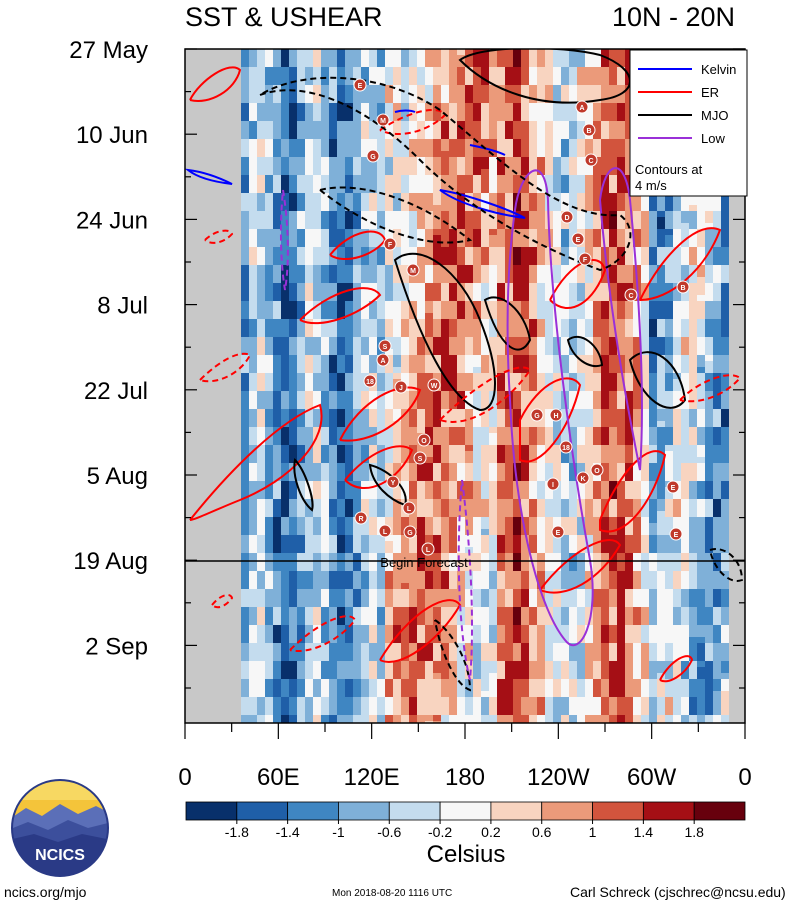  What do you see at coordinates (710, 92) in the screenshot?
I see `legend-label: ER` at bounding box center [710, 92].